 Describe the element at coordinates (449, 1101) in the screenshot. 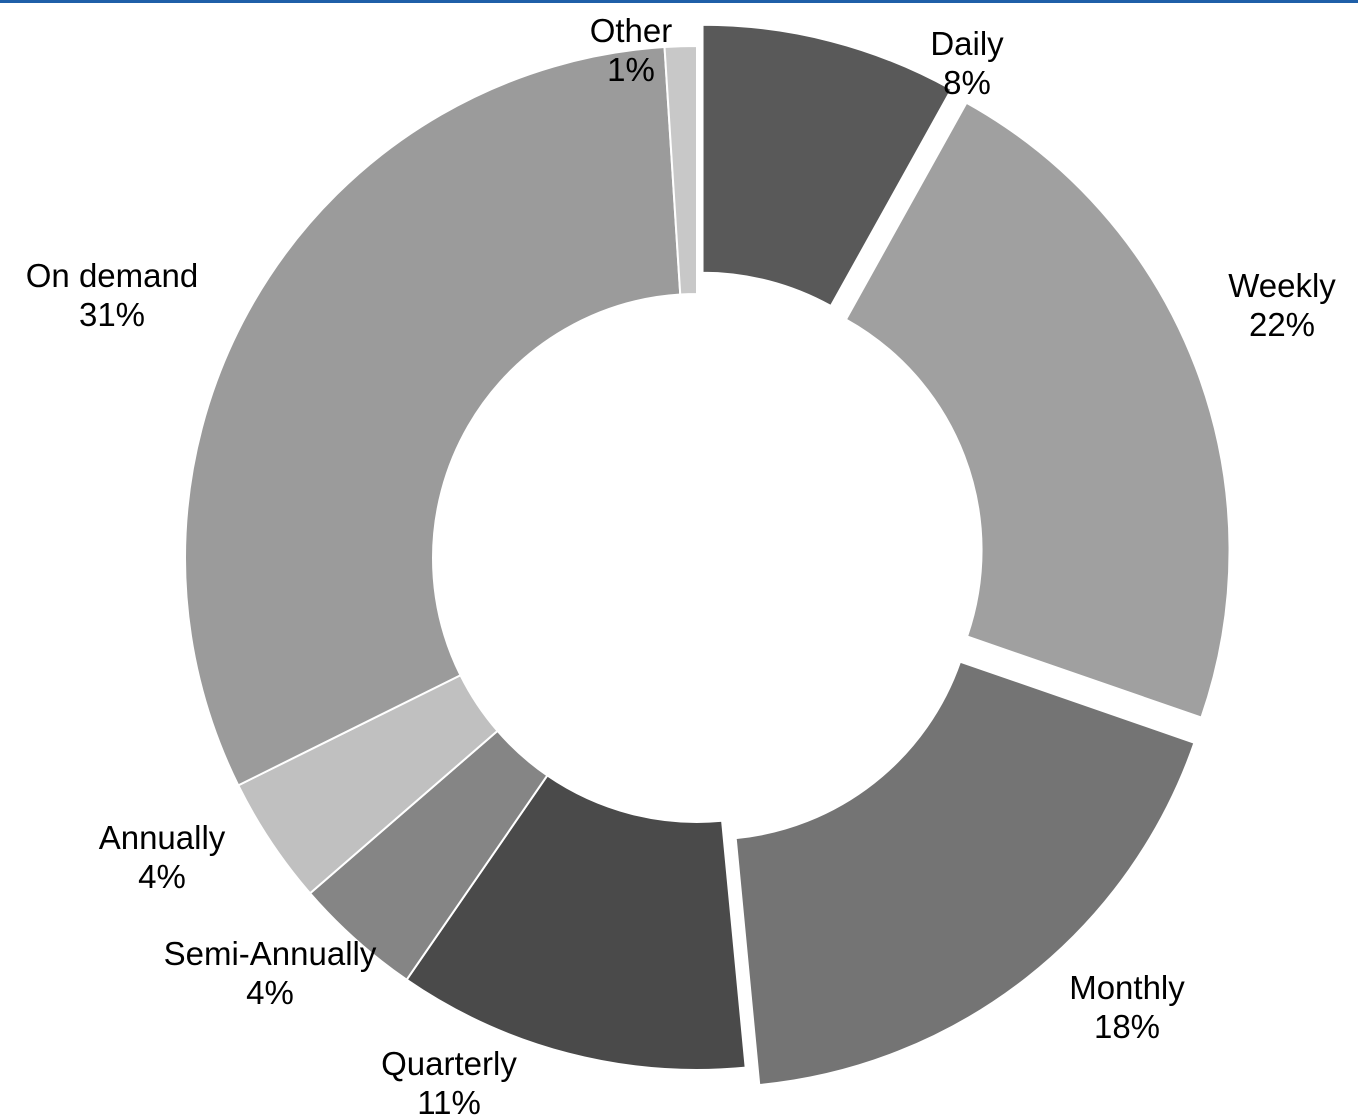

I see `percent-label: 11%` at that location.